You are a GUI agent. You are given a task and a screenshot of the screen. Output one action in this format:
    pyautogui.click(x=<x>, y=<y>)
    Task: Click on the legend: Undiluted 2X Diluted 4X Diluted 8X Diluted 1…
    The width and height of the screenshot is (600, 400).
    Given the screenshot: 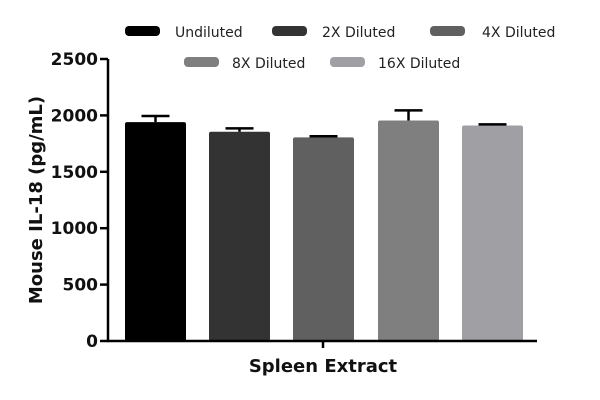 What is the action you would take?
    pyautogui.click(x=340, y=48)
    